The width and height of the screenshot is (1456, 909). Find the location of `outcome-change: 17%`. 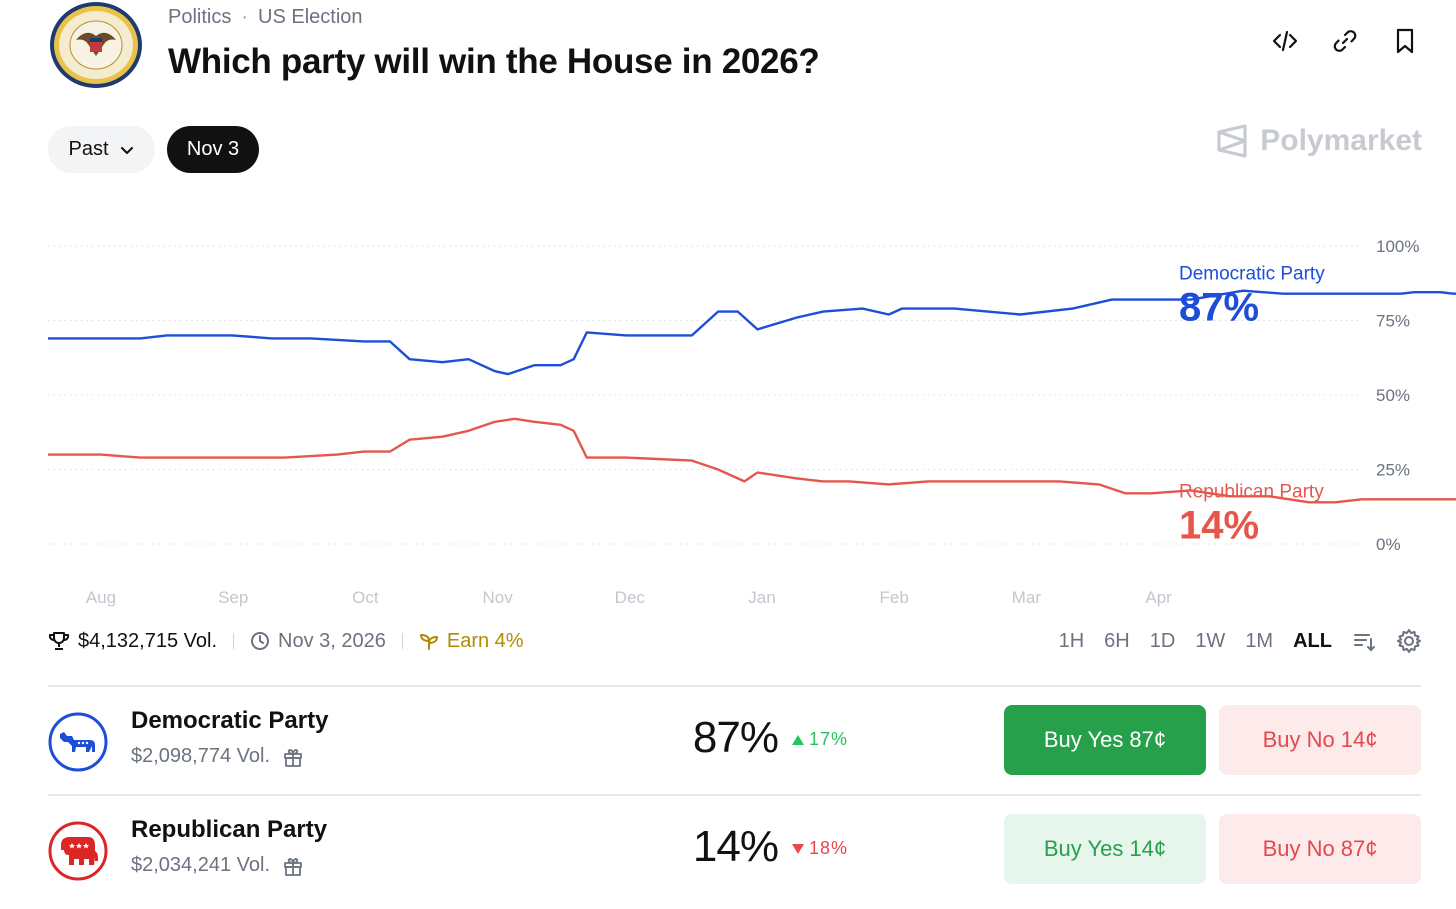

outcome-change: 17% is located at coordinates (820, 739).